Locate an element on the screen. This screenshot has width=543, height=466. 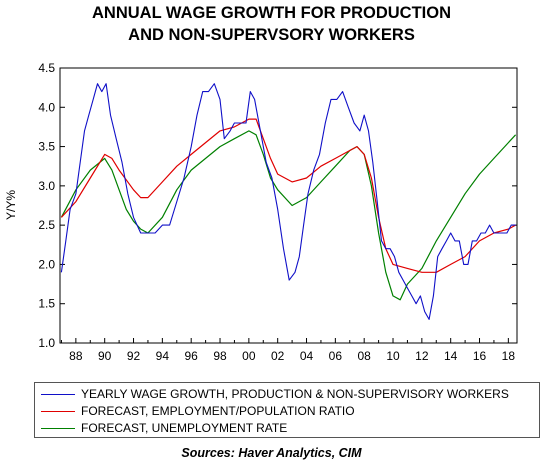
x-tick-label: 14 is located at coordinates (451, 356).